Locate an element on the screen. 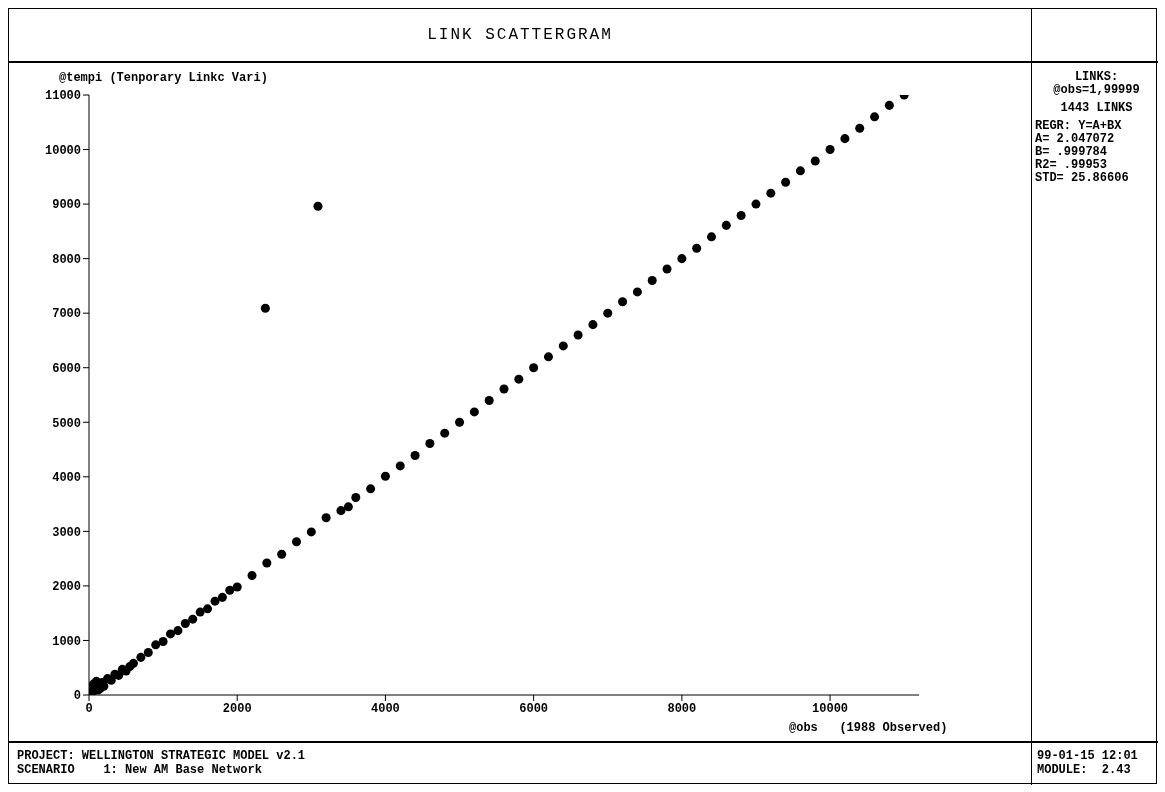 The height and width of the screenshot is (792, 1165). y-tick-label: 2000 is located at coordinates (66, 587).